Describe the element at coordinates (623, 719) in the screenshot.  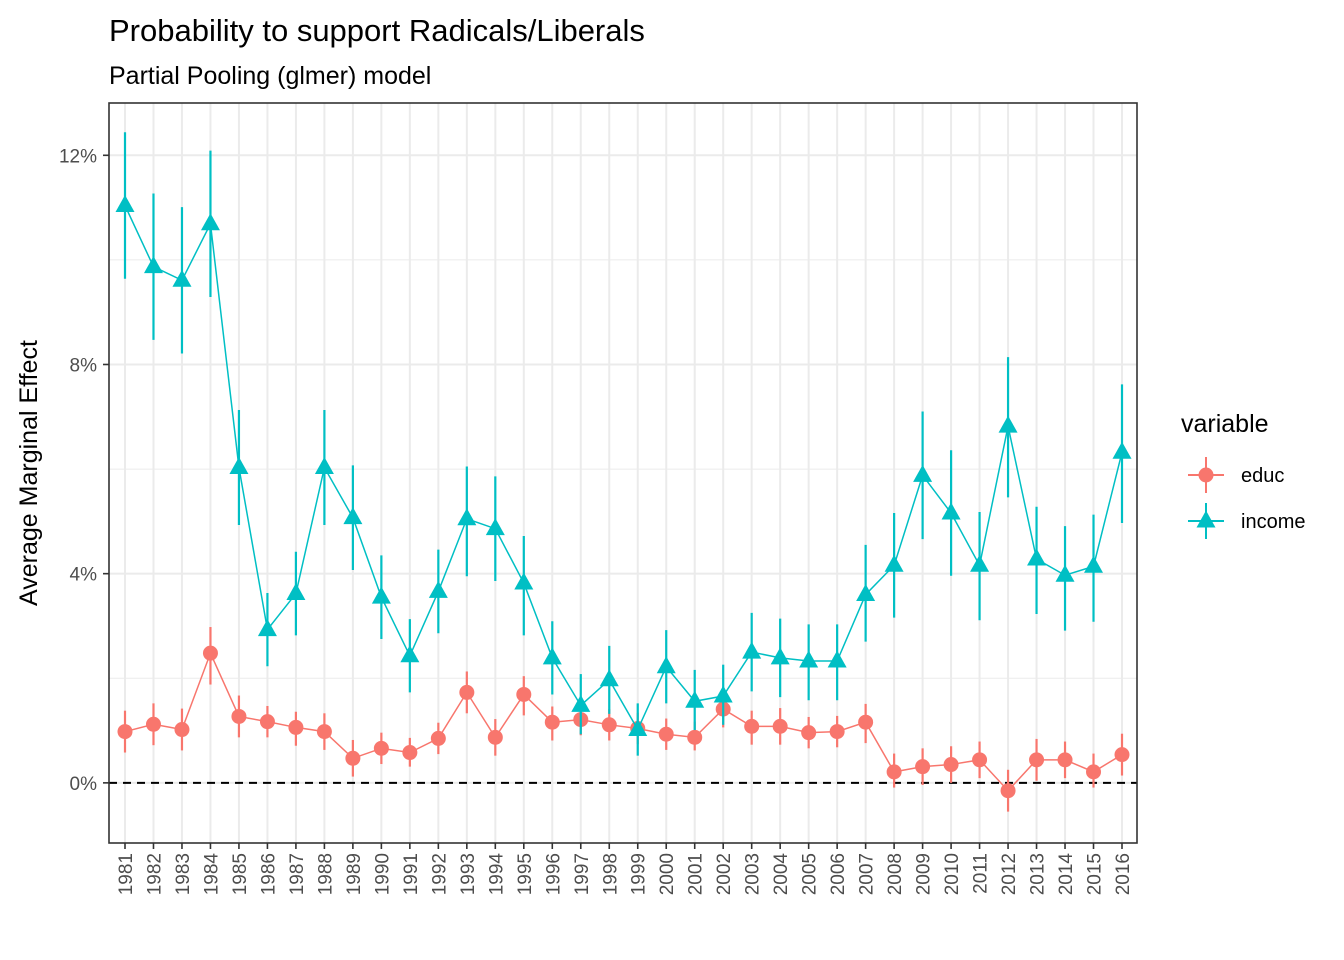
I see `series-educ` at that location.